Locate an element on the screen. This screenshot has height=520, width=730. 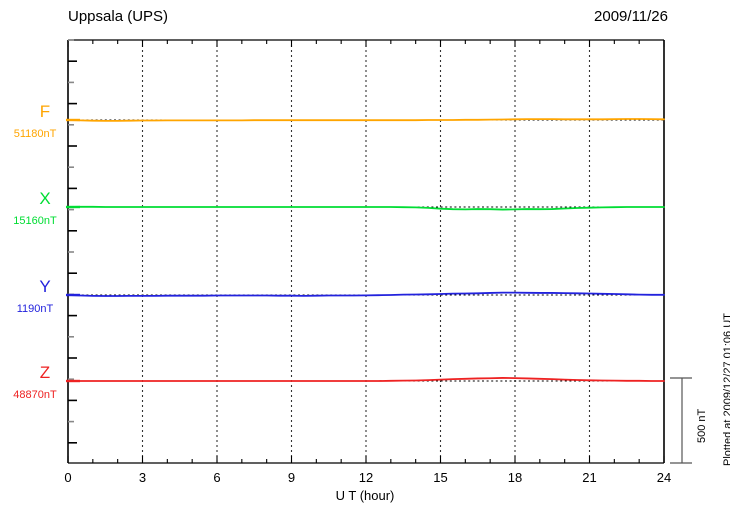
x-axis-tick-label: 6 is located at coordinates (217, 477).